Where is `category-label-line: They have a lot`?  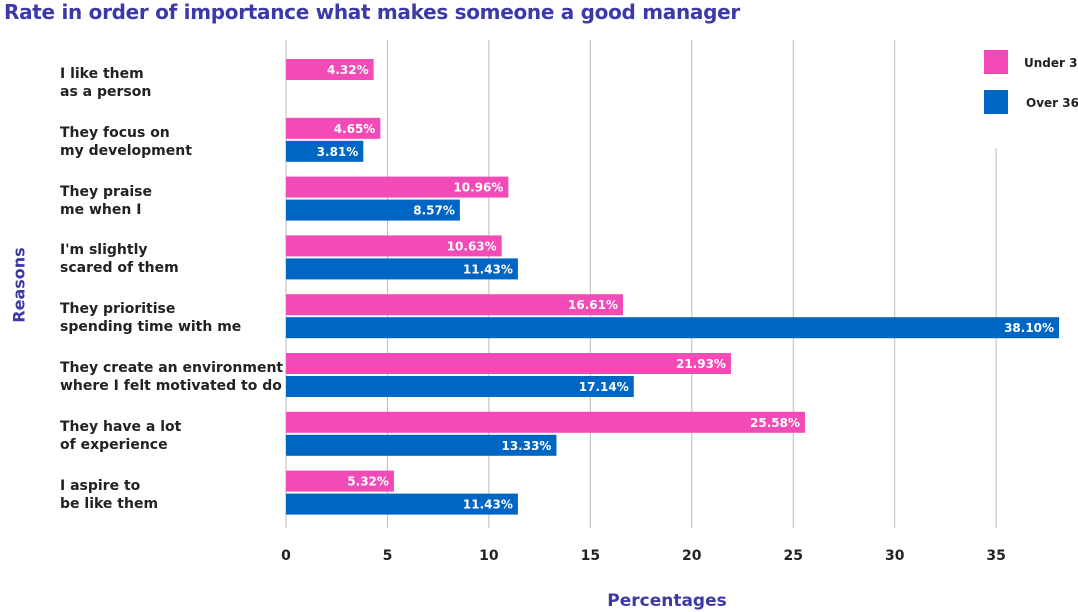
category-label-line: They have a lot is located at coordinates (121, 426).